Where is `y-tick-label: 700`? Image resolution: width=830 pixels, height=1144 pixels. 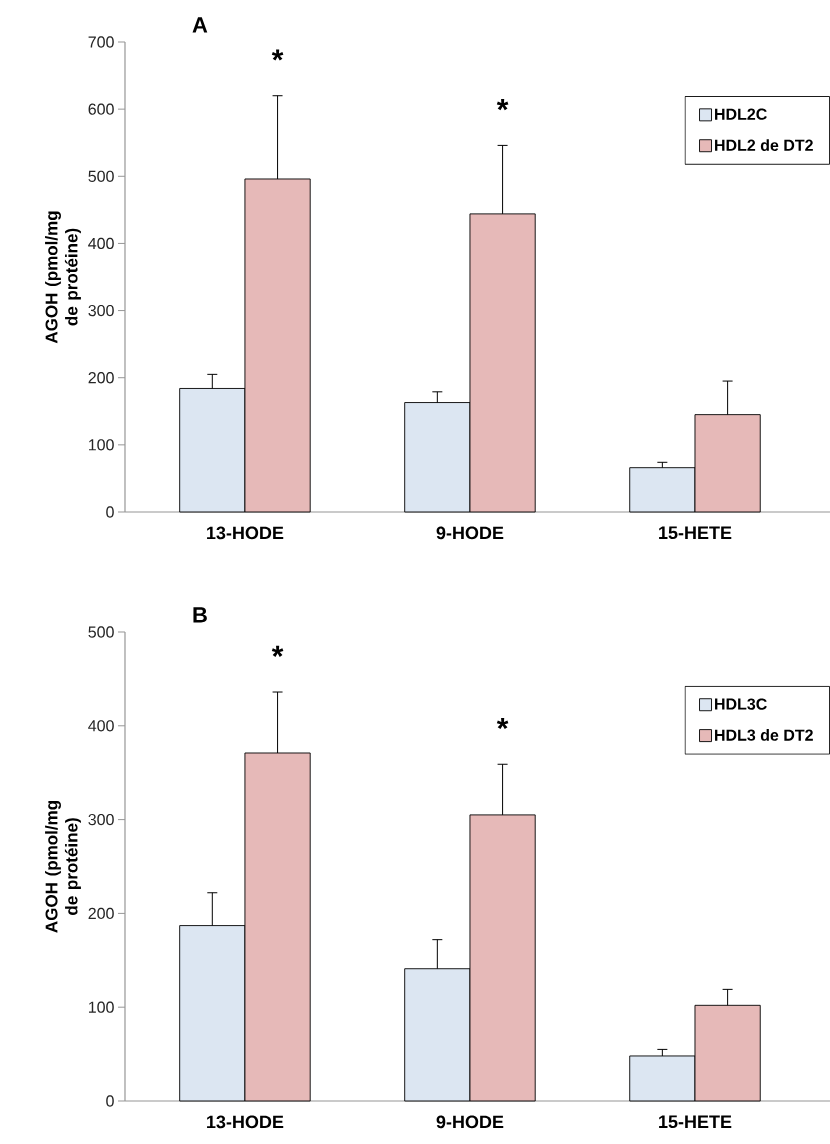 y-tick-label: 700 is located at coordinates (101, 42).